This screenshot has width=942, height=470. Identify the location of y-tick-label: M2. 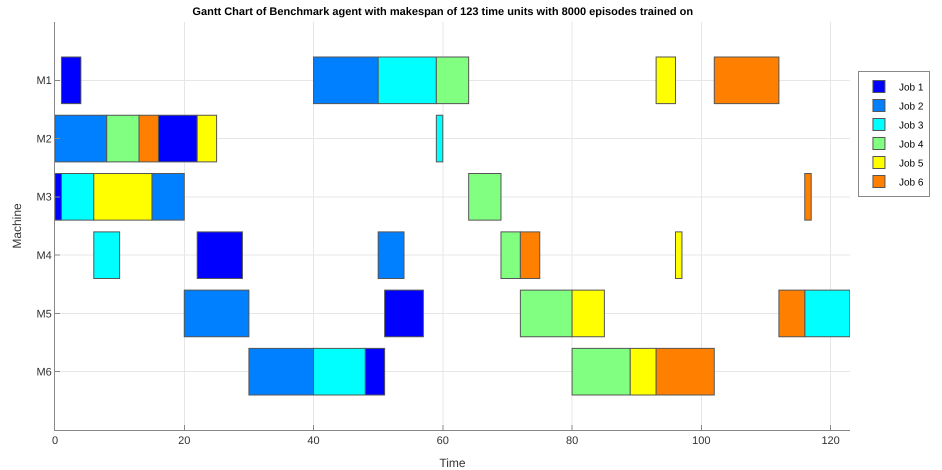
(44, 139).